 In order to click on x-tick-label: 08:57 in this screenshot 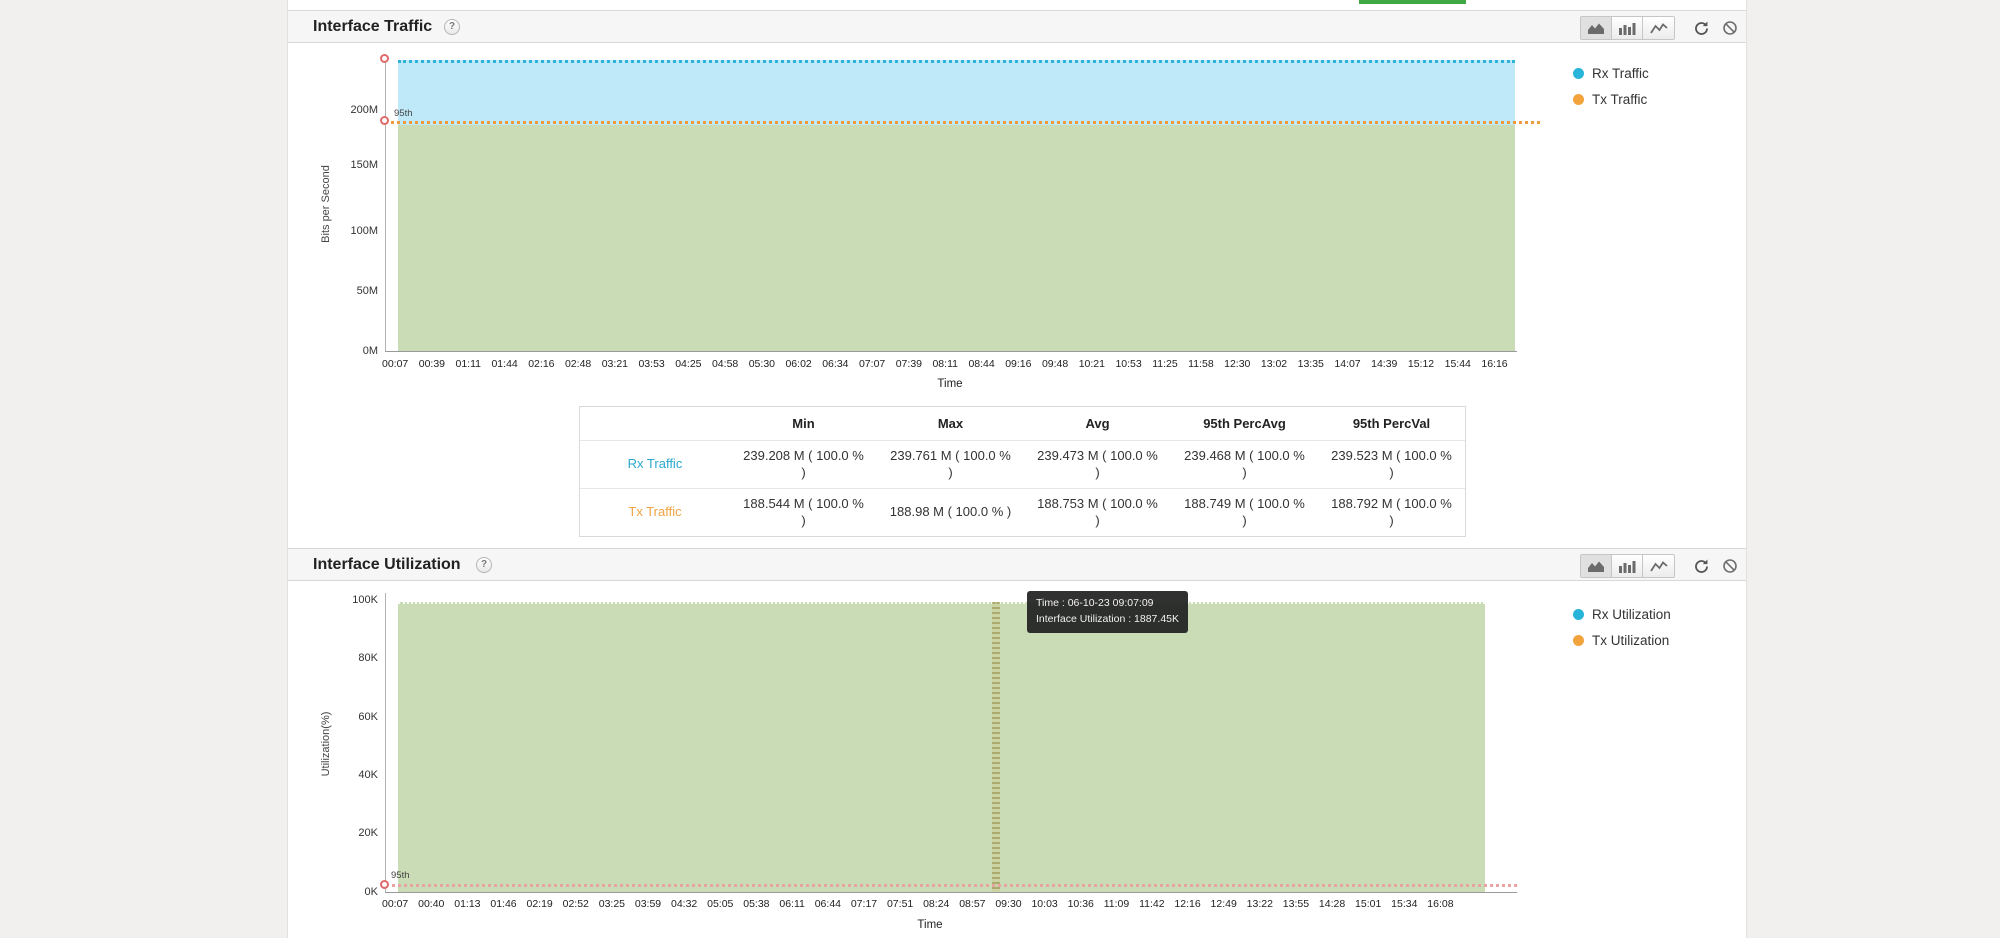, I will do `click(972, 904)`.